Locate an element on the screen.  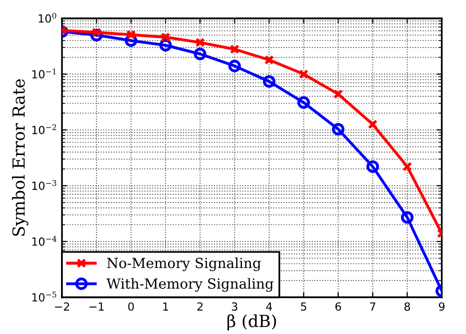
y-tick-label: 10$^{−3}$ is located at coordinates (44, 185).